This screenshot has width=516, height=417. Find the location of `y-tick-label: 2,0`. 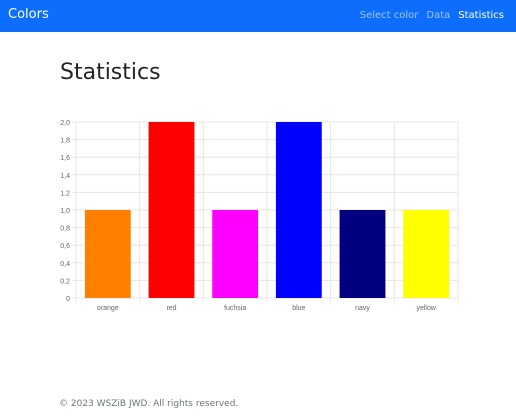

y-tick-label: 2,0 is located at coordinates (65, 123).